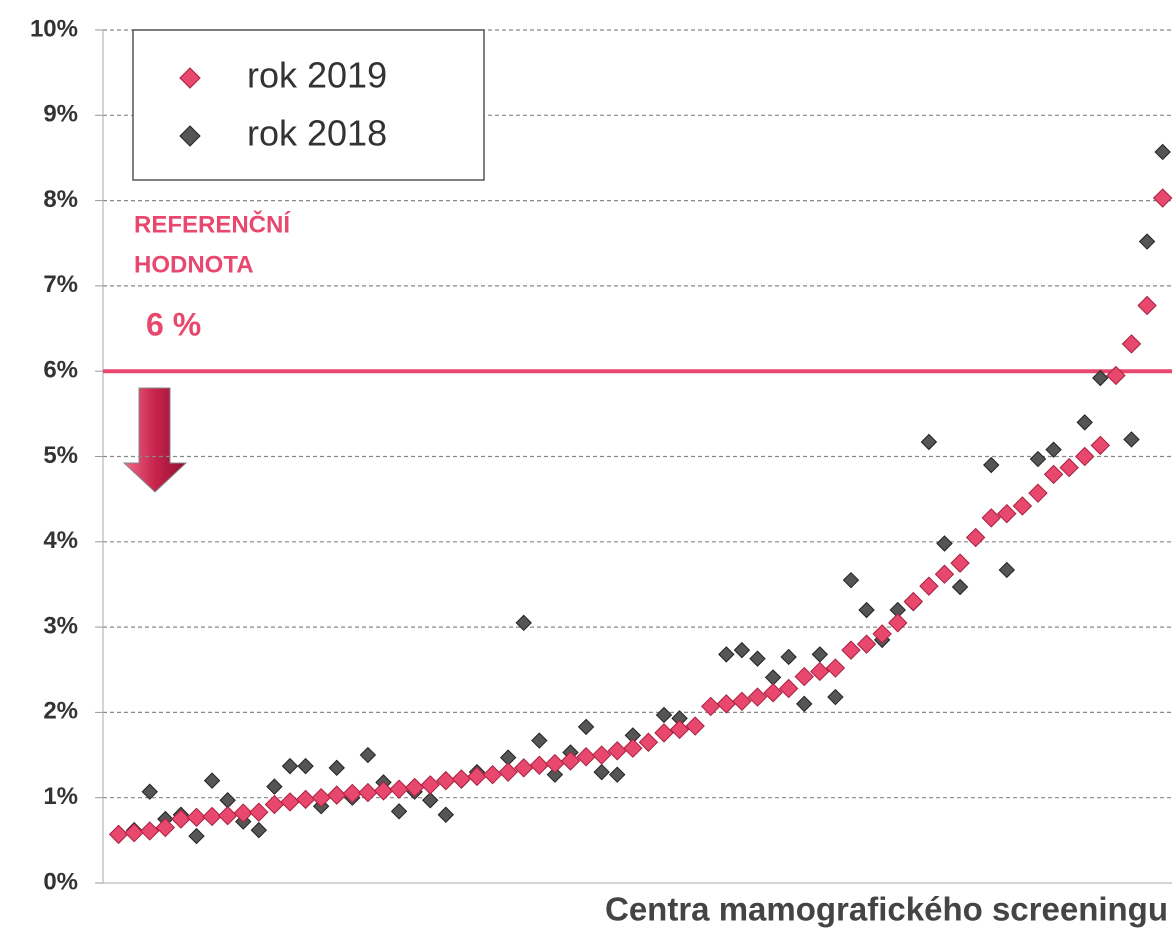  What do you see at coordinates (317, 133) in the screenshot?
I see `legend-label: rok 2018` at bounding box center [317, 133].